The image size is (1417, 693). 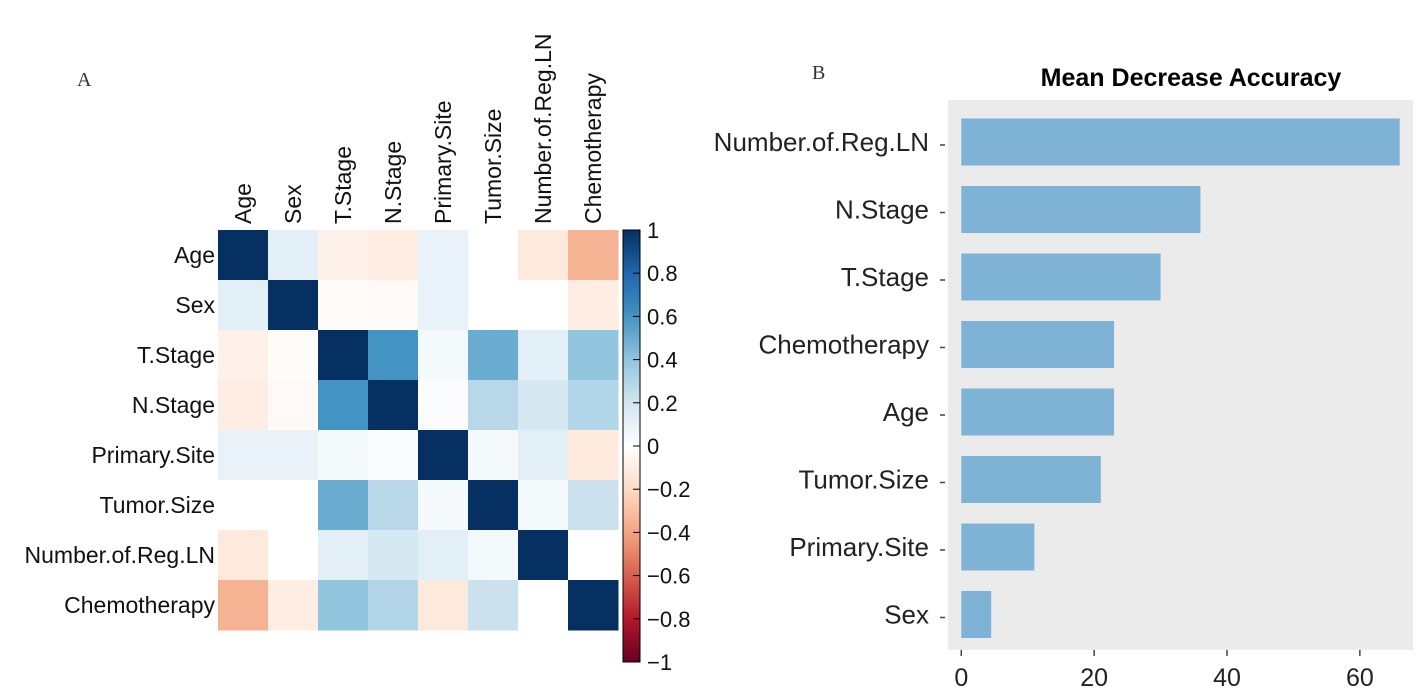 What do you see at coordinates (393, 505) in the screenshot?
I see `heatmap-cell-tumor-size-n-stage` at bounding box center [393, 505].